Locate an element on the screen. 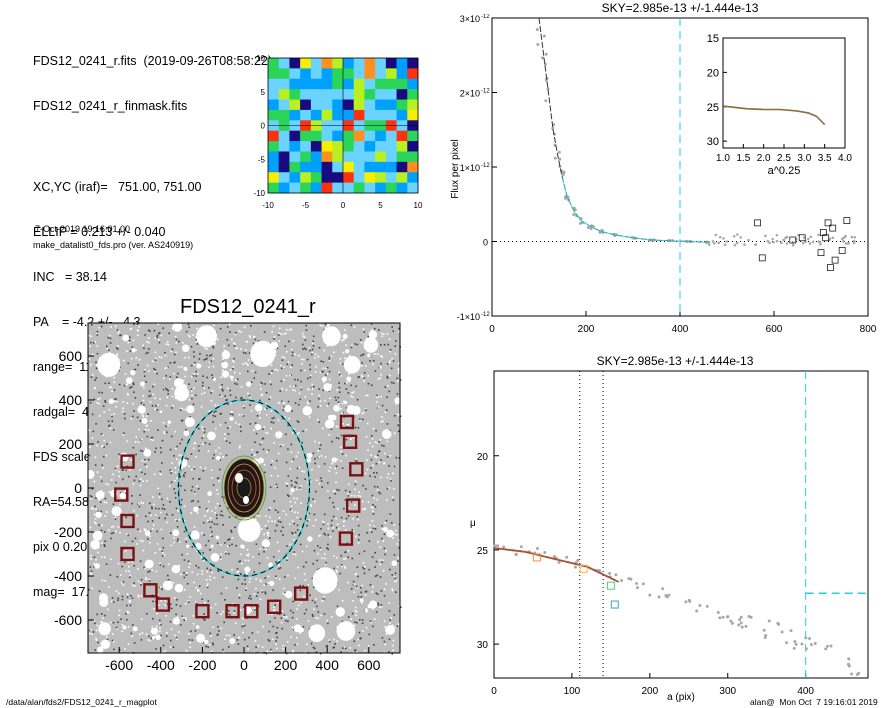 The width and height of the screenshot is (885, 708). masked-star is located at coordinates (104, 629).